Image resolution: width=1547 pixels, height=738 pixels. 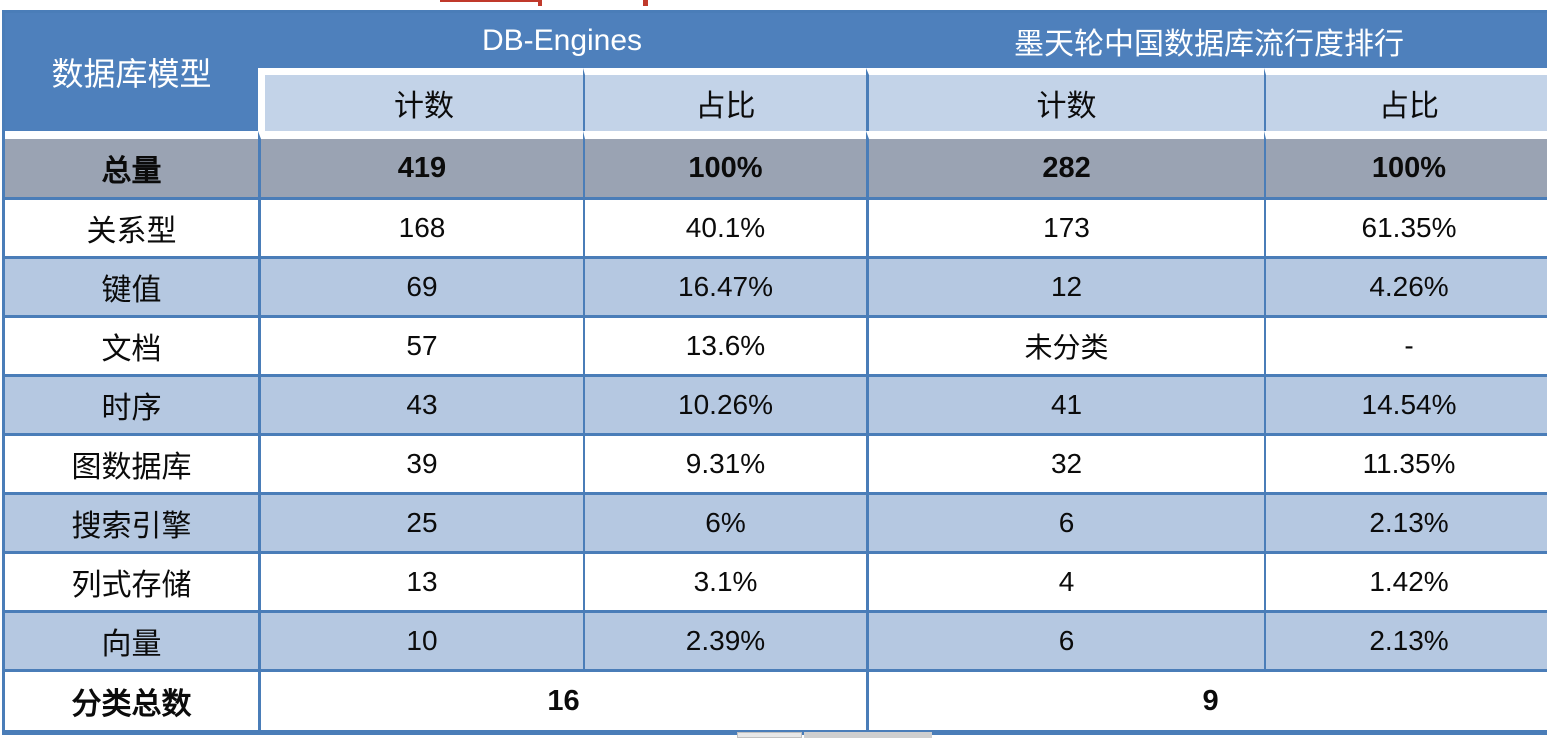 I want to click on column-group-modb-ranking: 墨天轮中国数据库流行度排行, so click(x=1206, y=40).